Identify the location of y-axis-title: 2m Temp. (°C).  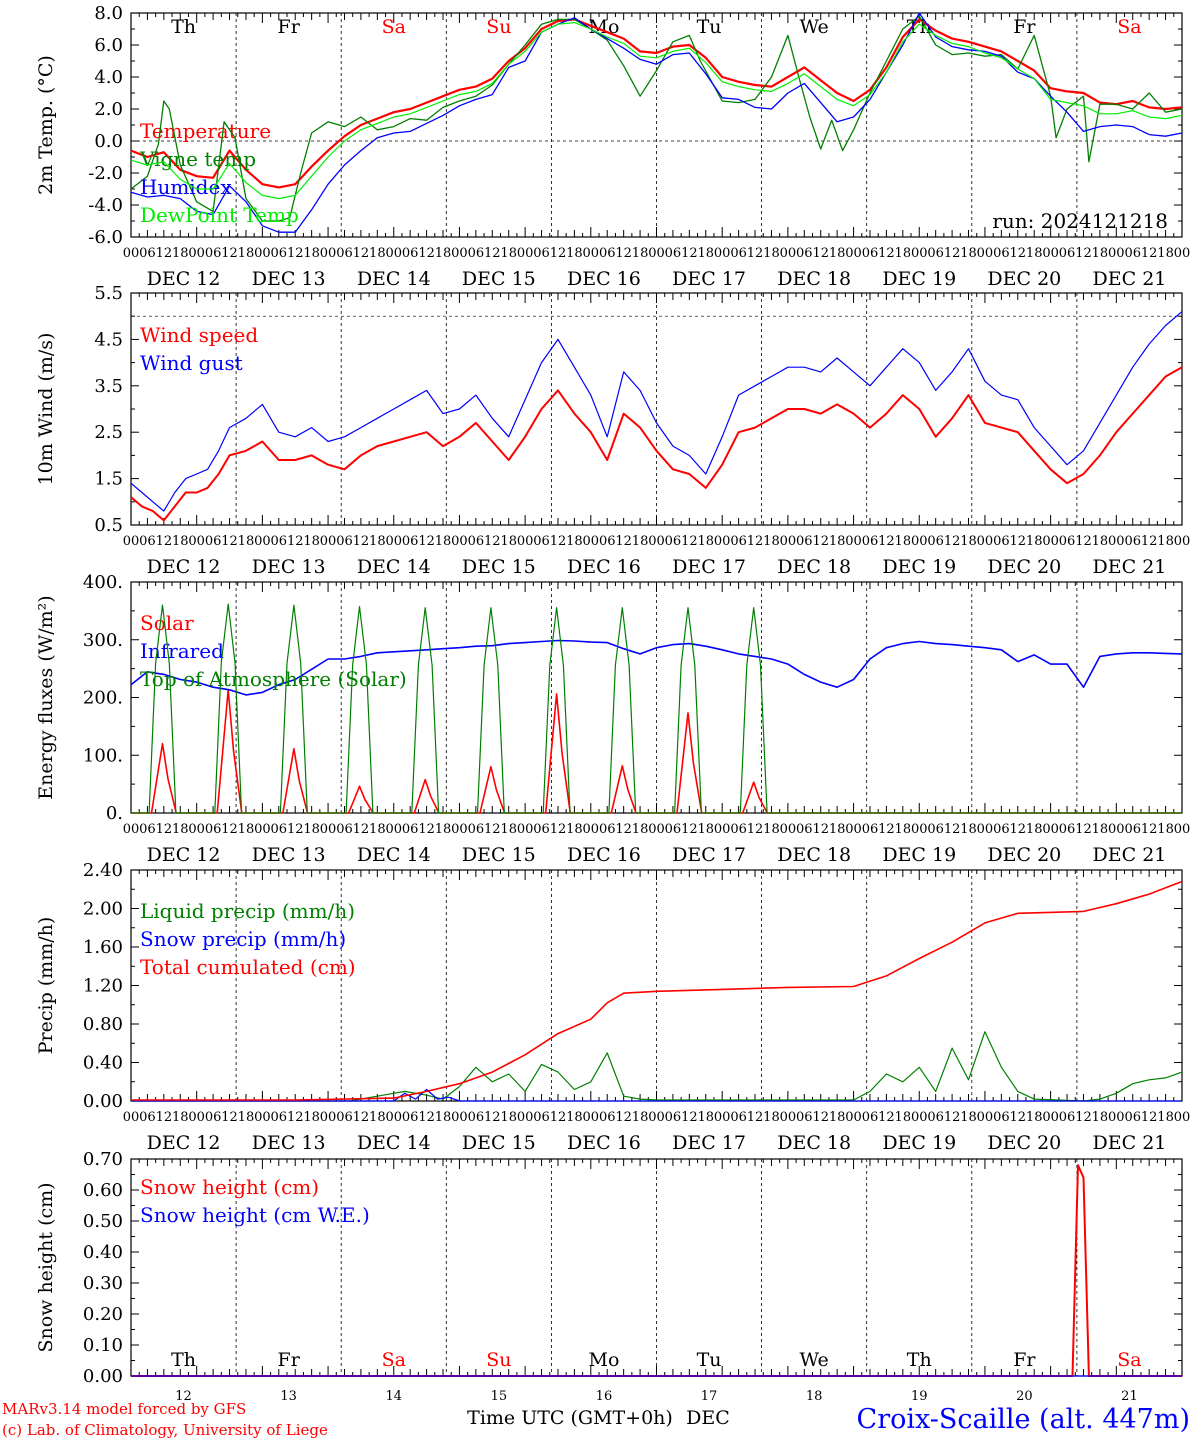
(46, 125).